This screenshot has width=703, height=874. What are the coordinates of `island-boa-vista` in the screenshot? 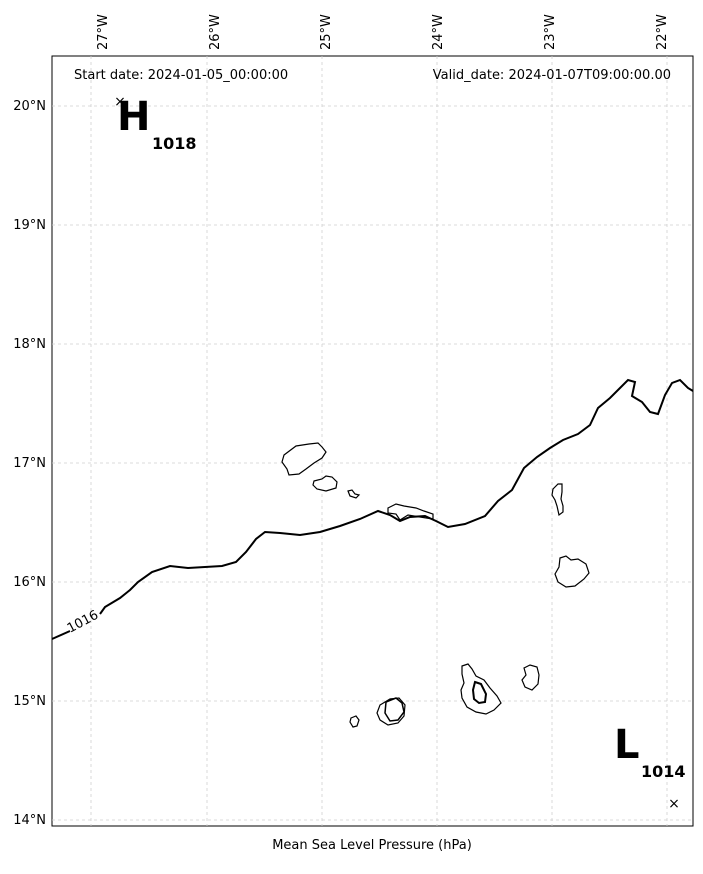 It's located at (572, 571).